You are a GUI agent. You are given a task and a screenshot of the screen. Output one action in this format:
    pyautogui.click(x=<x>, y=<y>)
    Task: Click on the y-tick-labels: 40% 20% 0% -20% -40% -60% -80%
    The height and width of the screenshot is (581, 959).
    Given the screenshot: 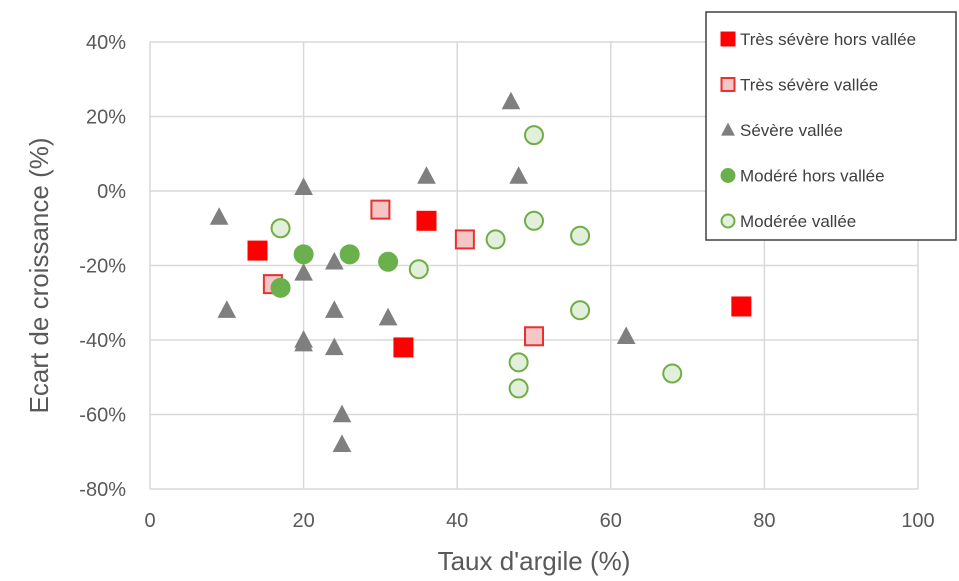 What is the action you would take?
    pyautogui.click(x=102, y=266)
    